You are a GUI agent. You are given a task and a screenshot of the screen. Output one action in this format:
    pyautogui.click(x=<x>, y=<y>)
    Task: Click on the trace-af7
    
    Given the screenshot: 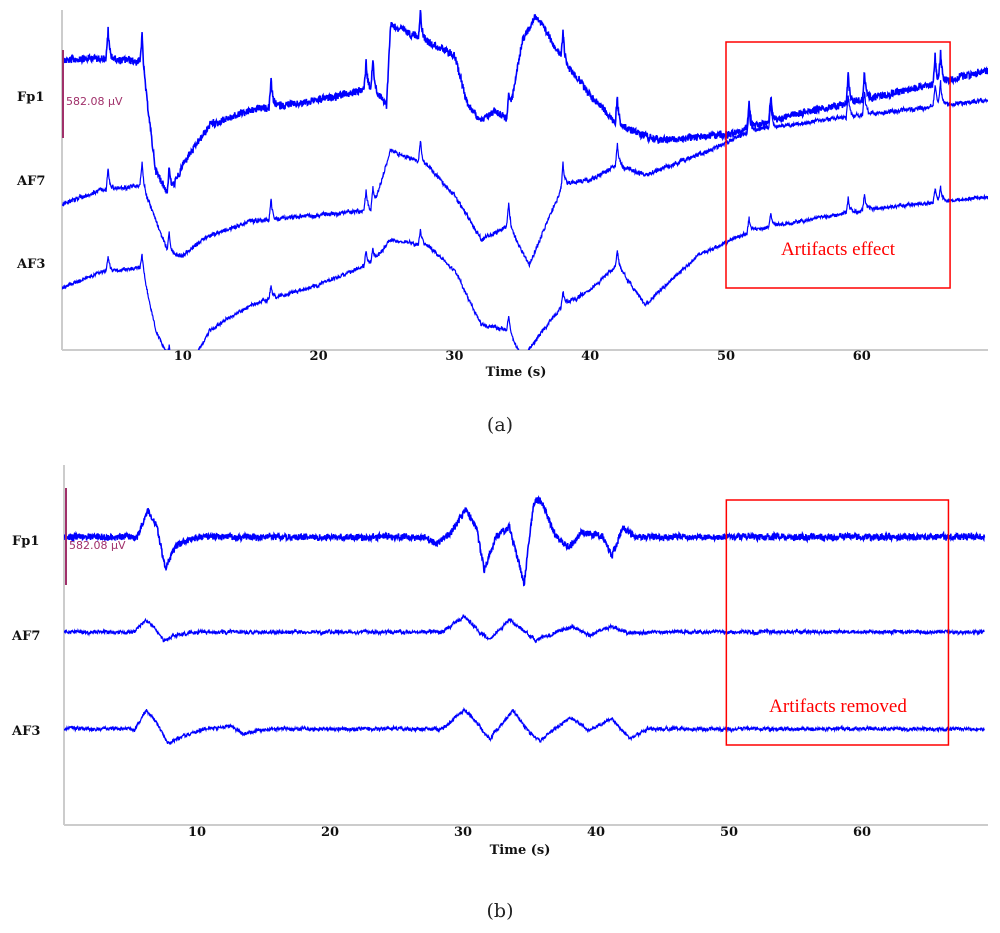 What is the action you would take?
    pyautogui.click(x=524, y=628)
    